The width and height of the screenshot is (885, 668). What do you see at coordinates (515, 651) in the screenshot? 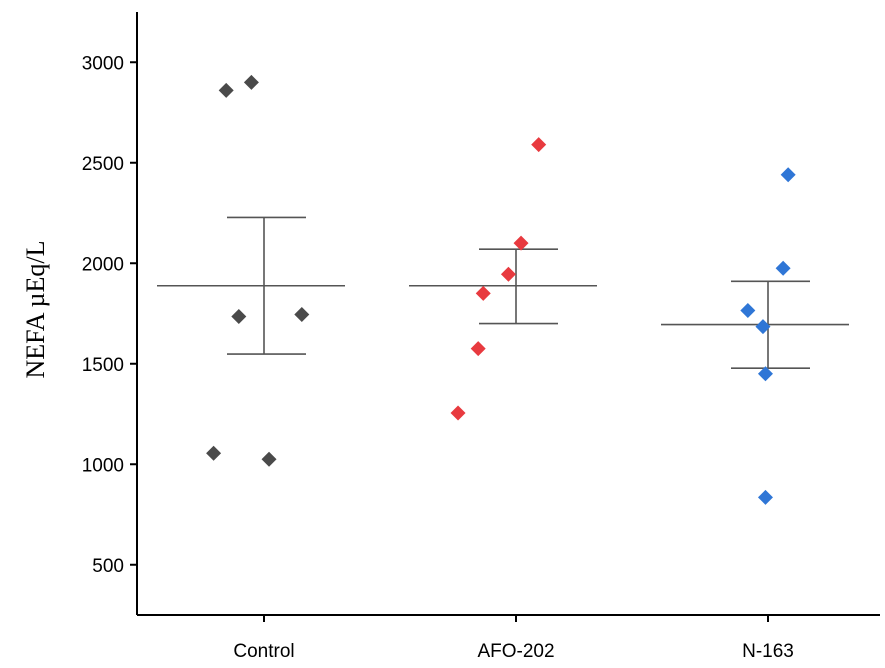
I see `x-tick-label-afo-202: AFO-202` at bounding box center [515, 651].